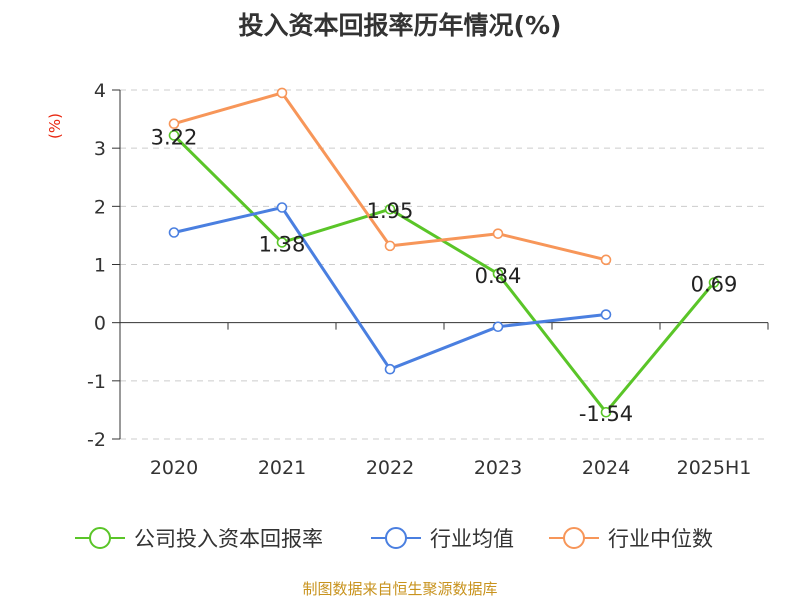  What do you see at coordinates (282, 468) in the screenshot?
I see `x-tick-label: 2021` at bounding box center [282, 468].